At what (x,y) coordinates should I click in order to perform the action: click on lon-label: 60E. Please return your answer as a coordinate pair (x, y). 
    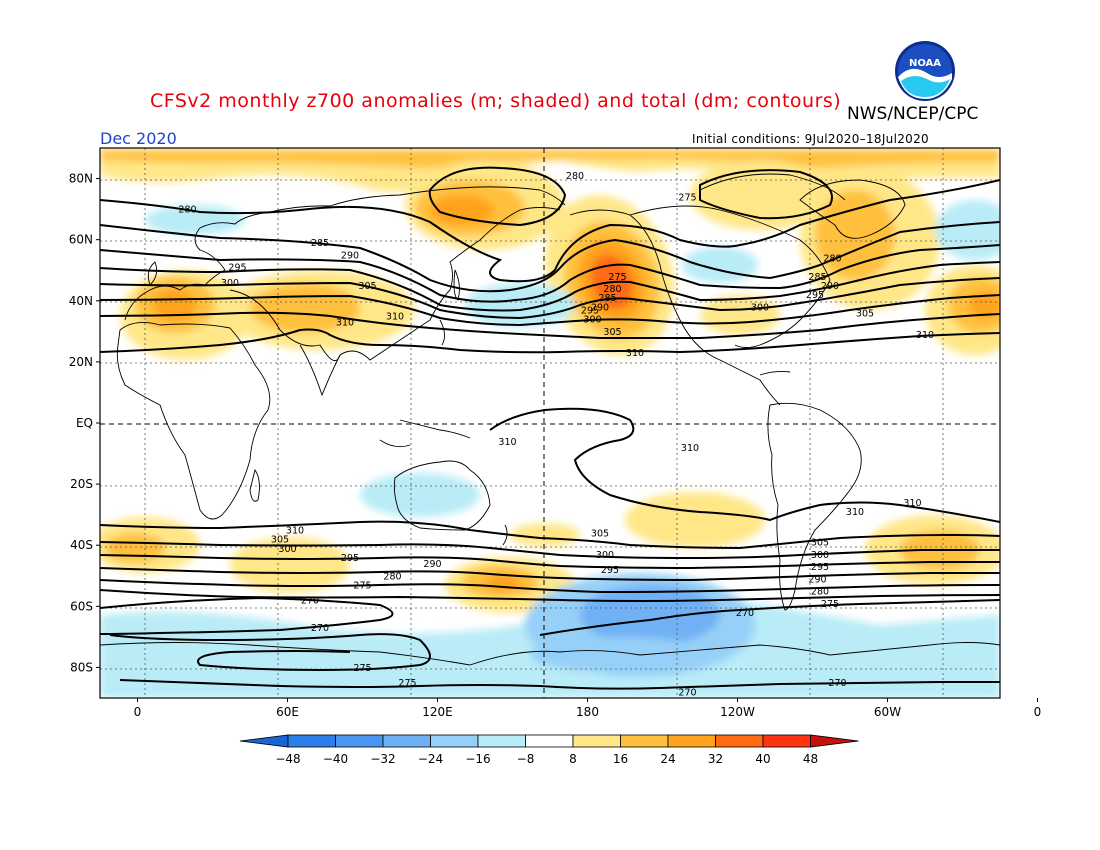
    Looking at the image, I should click on (287, 712).